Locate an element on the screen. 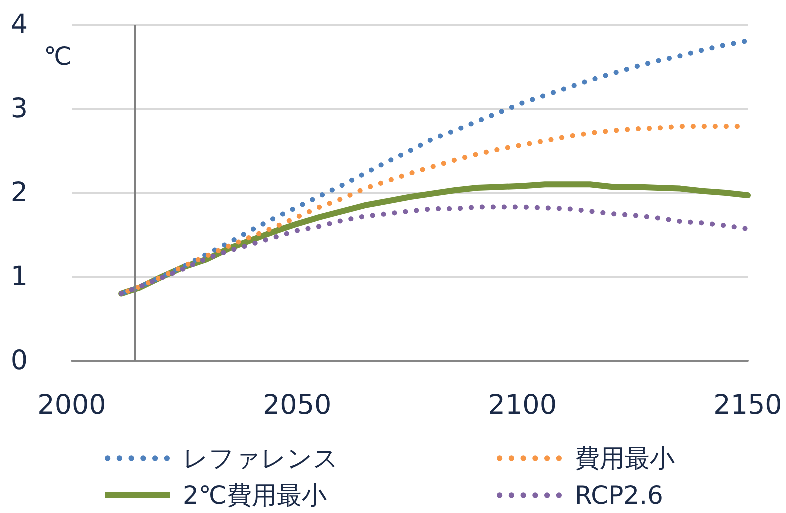 The image size is (786, 513). x-tick-label: 2100 is located at coordinates (523, 405).